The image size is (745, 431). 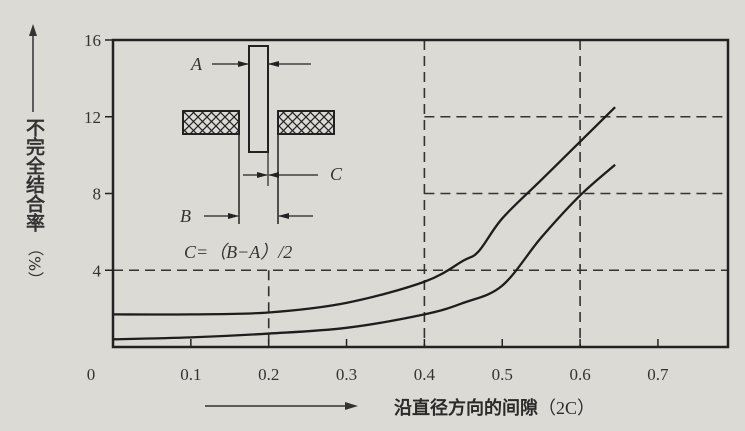 I want to click on y-axis-title: 不完全结合率, so click(x=34, y=175).